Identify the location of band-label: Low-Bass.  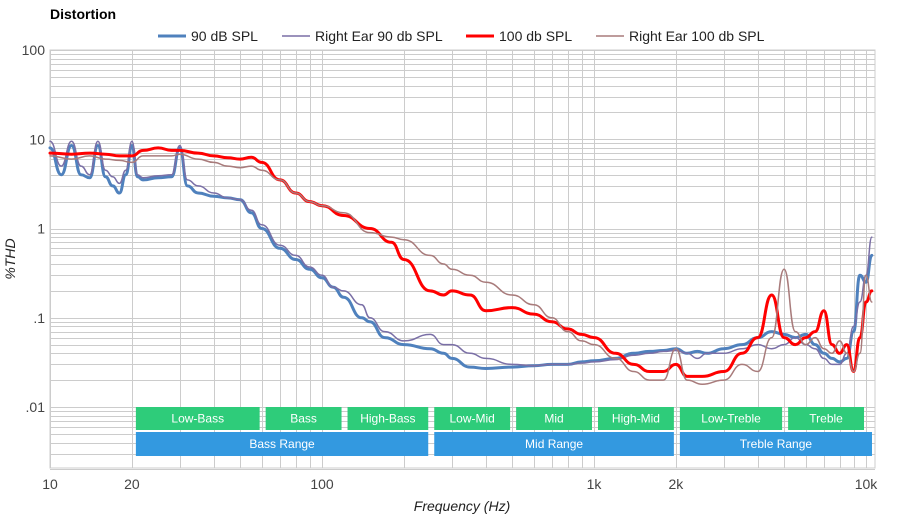
(197, 419).